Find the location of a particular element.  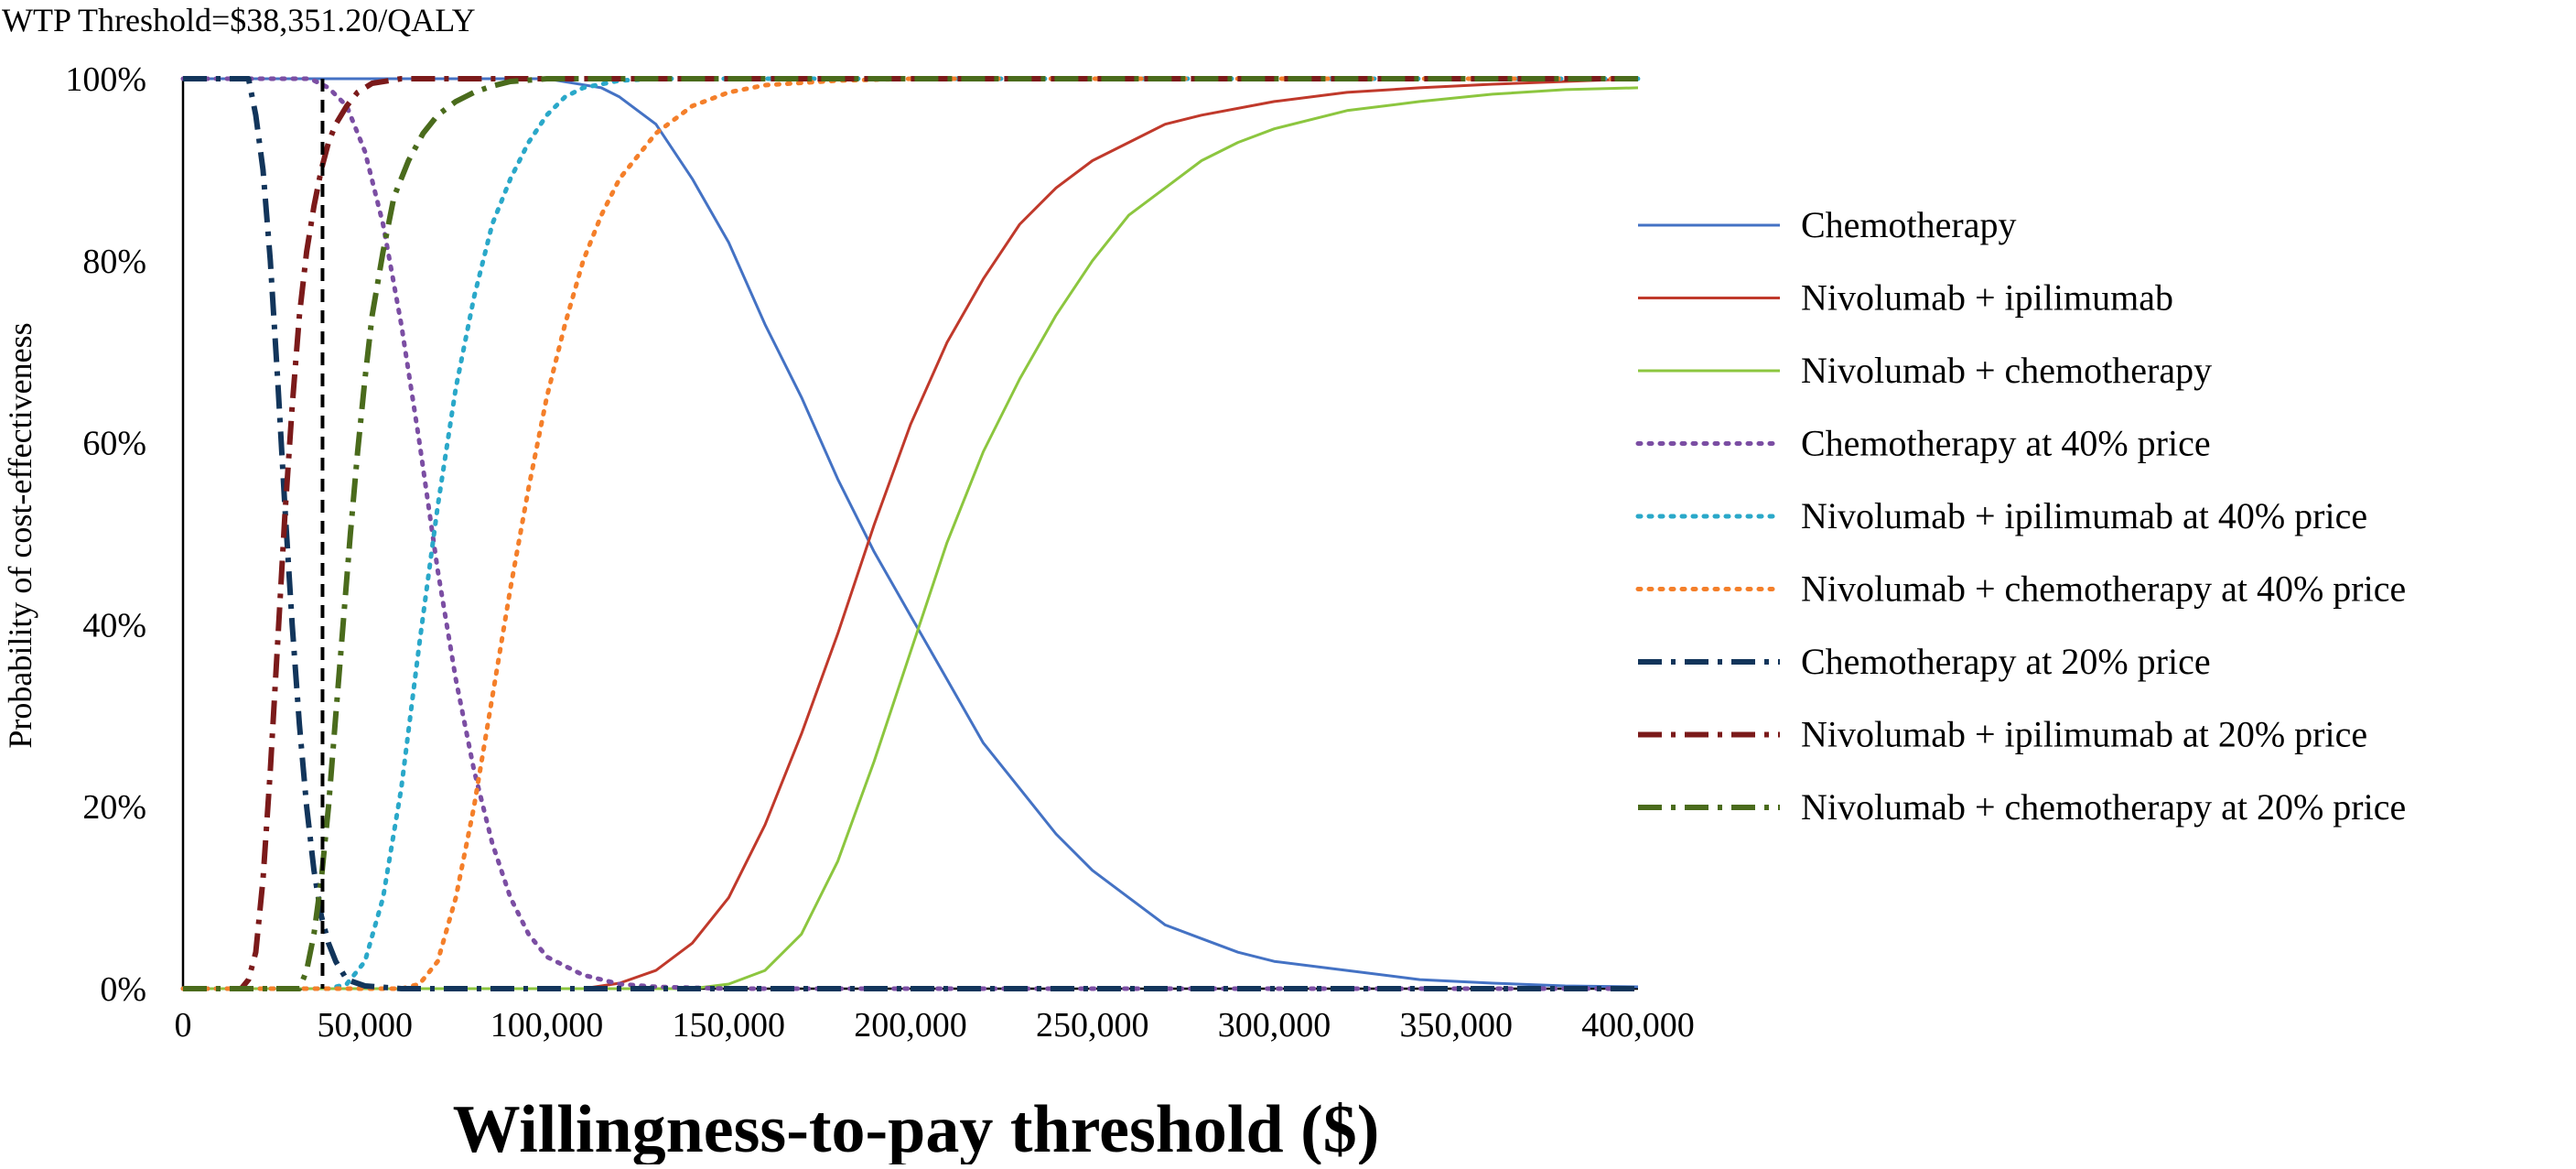

x-tick-label: 150,000 is located at coordinates (729, 1025).